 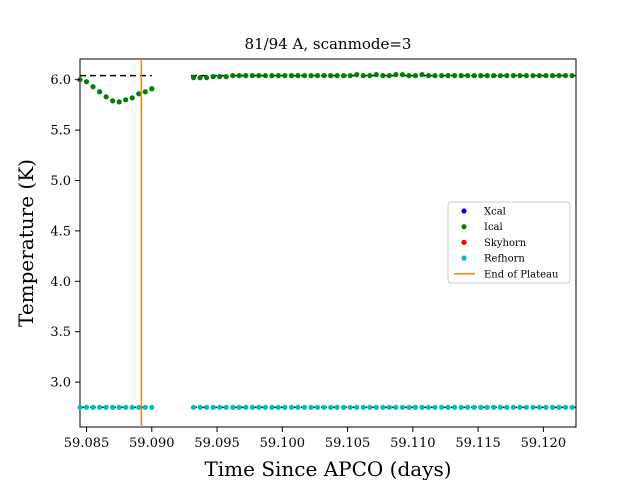 What do you see at coordinates (283, 443) in the screenshot?
I see `x-tick-label-3: 59.100` at bounding box center [283, 443].